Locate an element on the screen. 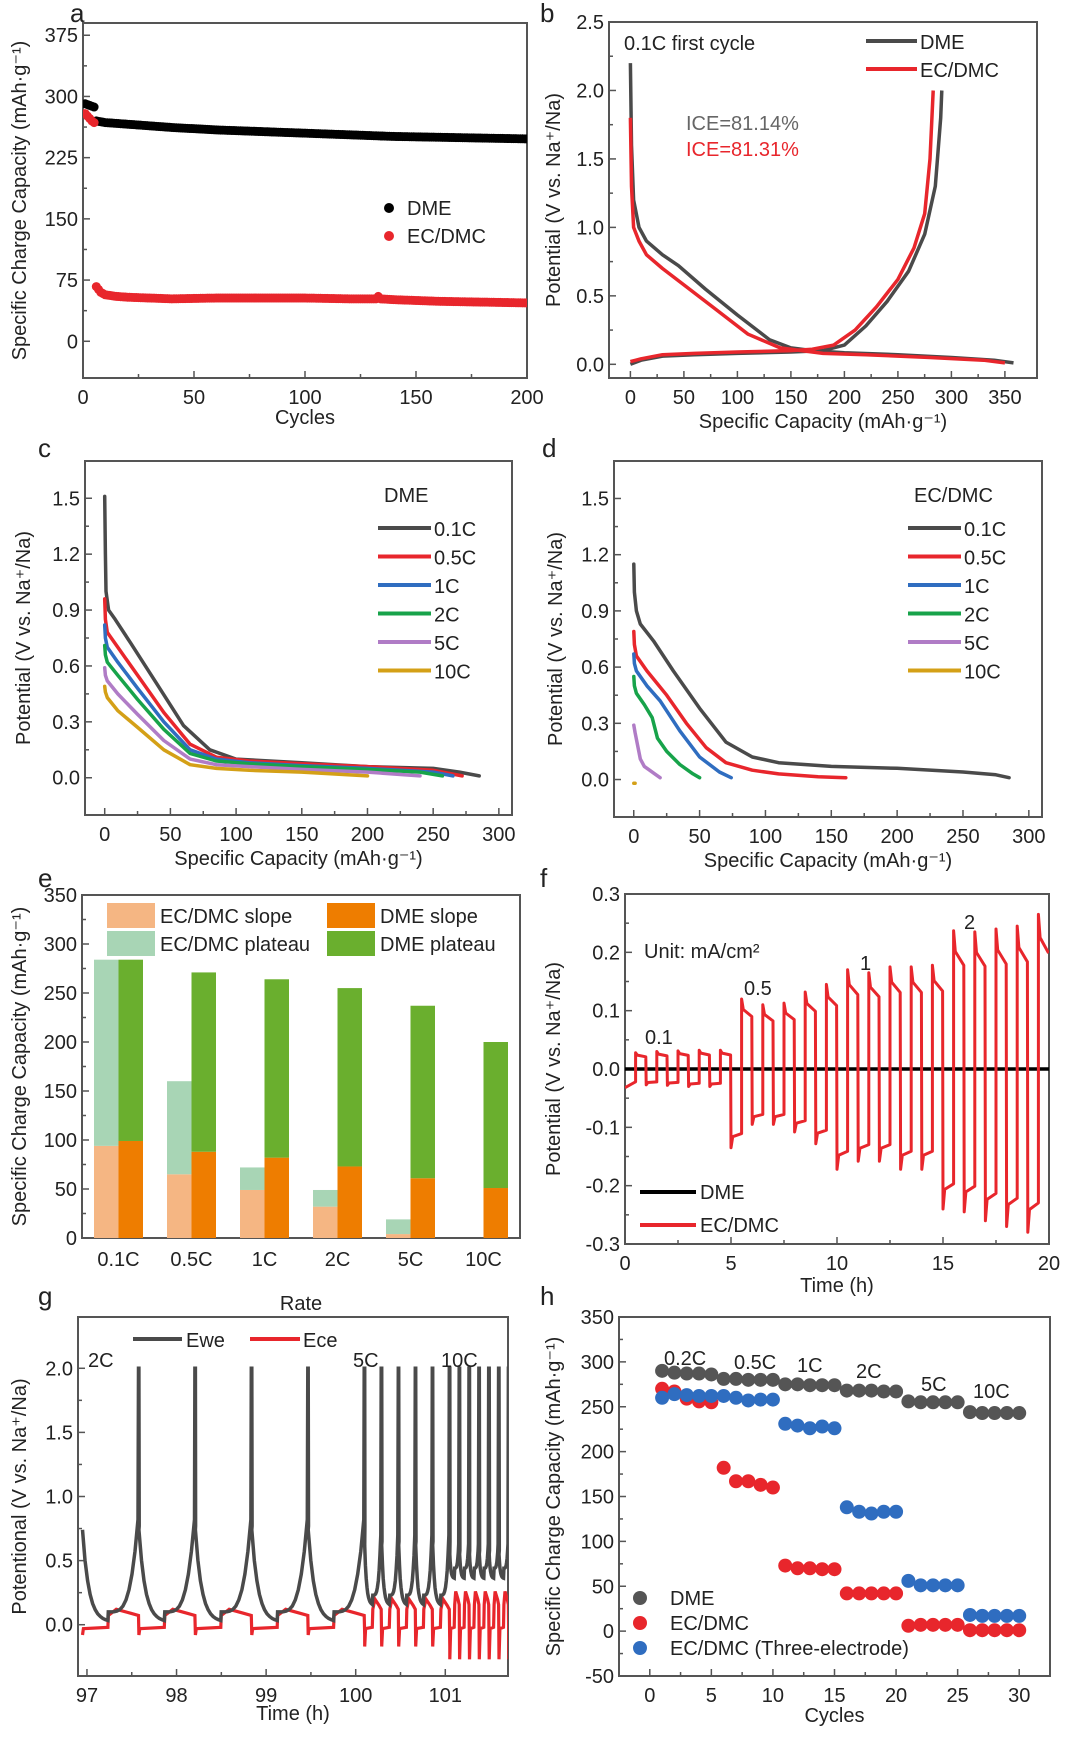 The image size is (1080, 1737). y-tick-label: 375 is located at coordinates (61, 36).